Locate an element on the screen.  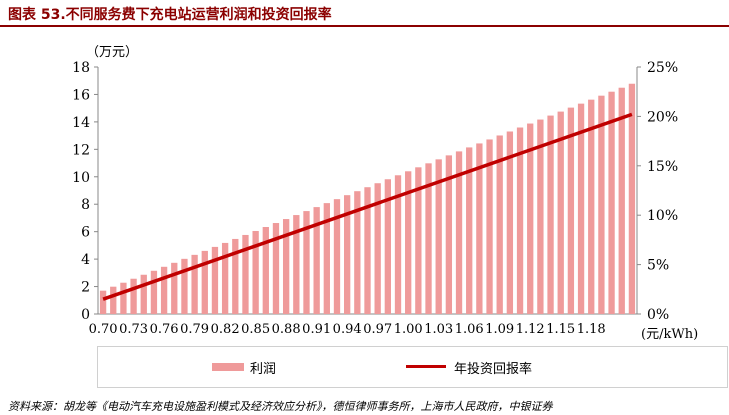
x-tick-label: 0.79 is located at coordinates (194, 329).